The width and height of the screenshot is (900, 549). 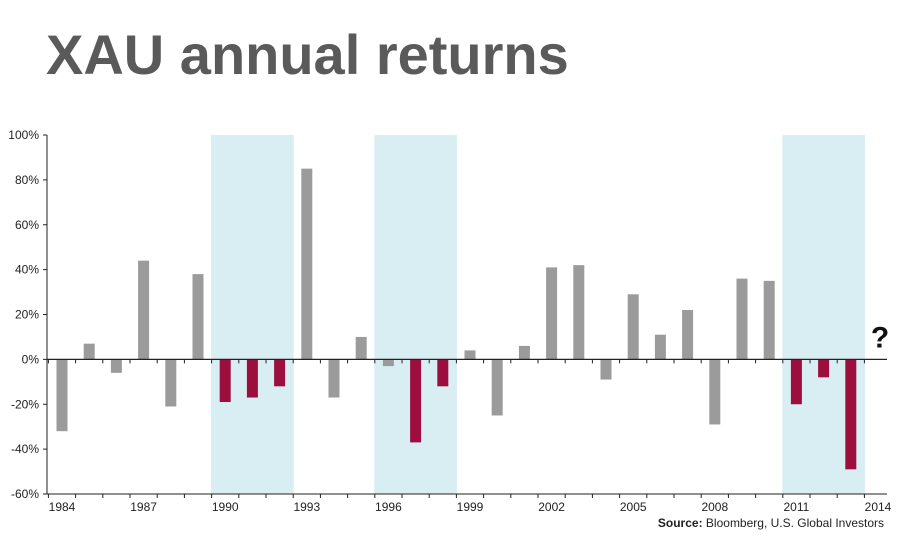 I want to click on bar-1986, so click(x=116, y=366).